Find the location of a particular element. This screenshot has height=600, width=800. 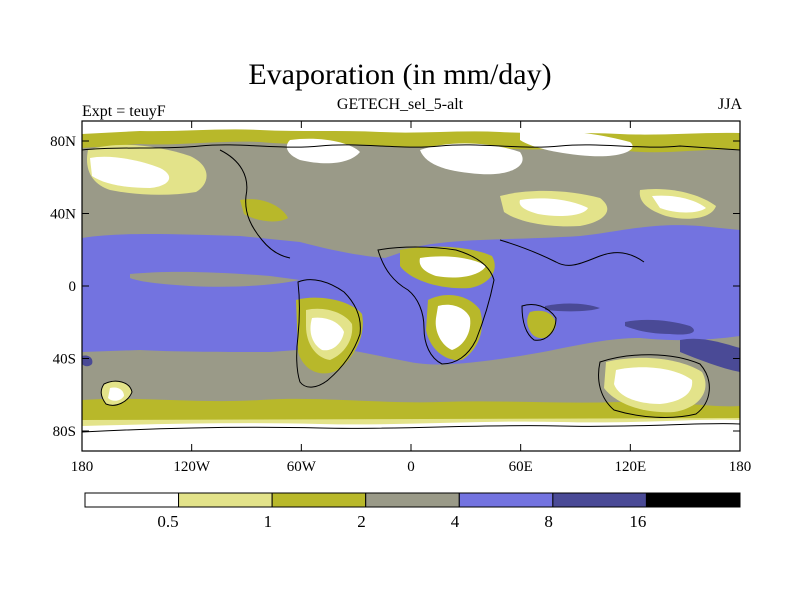

coast-arctic is located at coordinates (411, 147).